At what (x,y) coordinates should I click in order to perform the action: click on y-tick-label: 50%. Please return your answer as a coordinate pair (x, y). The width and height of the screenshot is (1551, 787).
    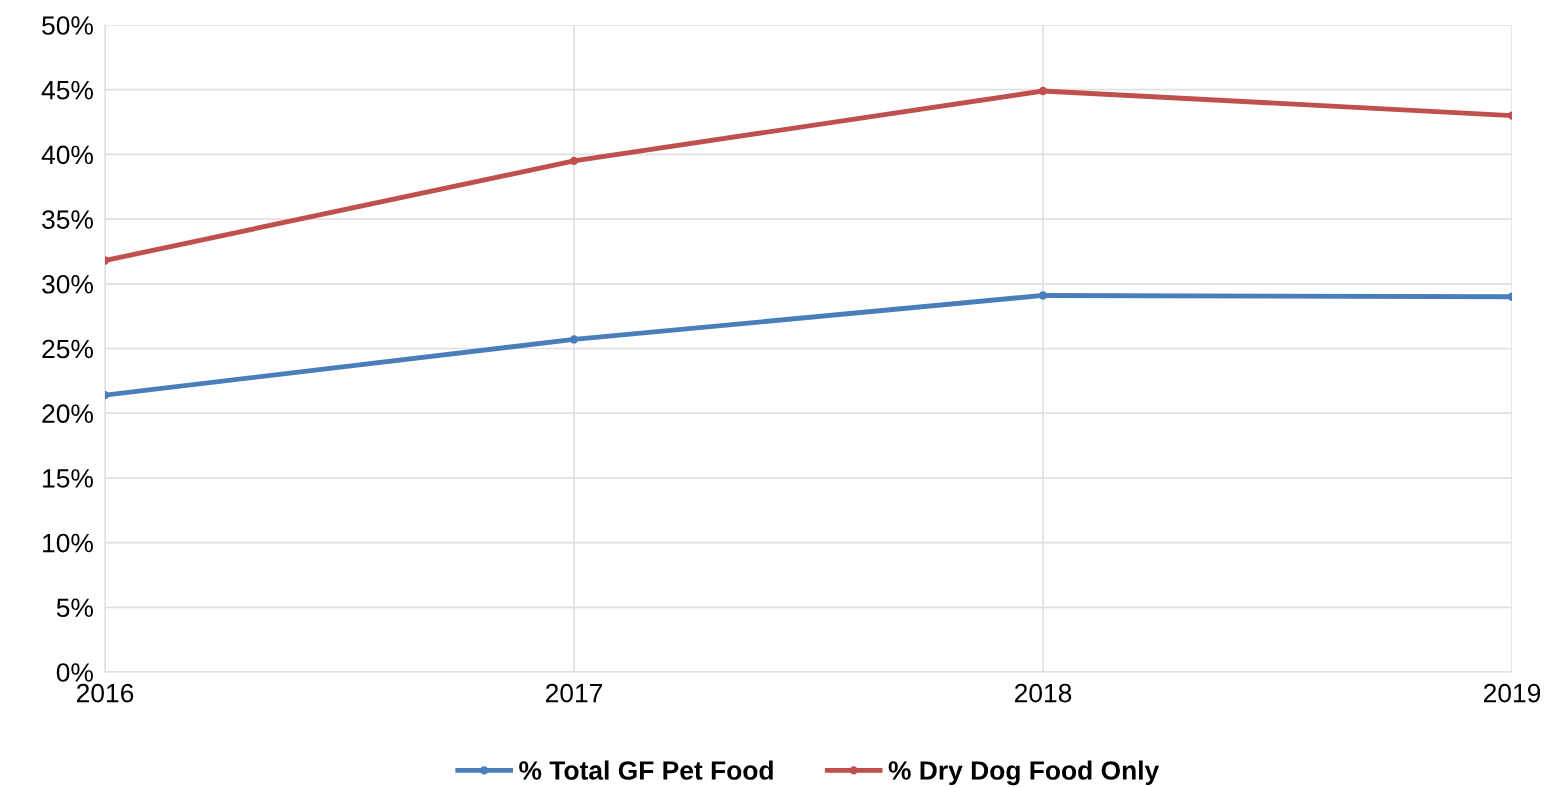
    Looking at the image, I should click on (67, 25).